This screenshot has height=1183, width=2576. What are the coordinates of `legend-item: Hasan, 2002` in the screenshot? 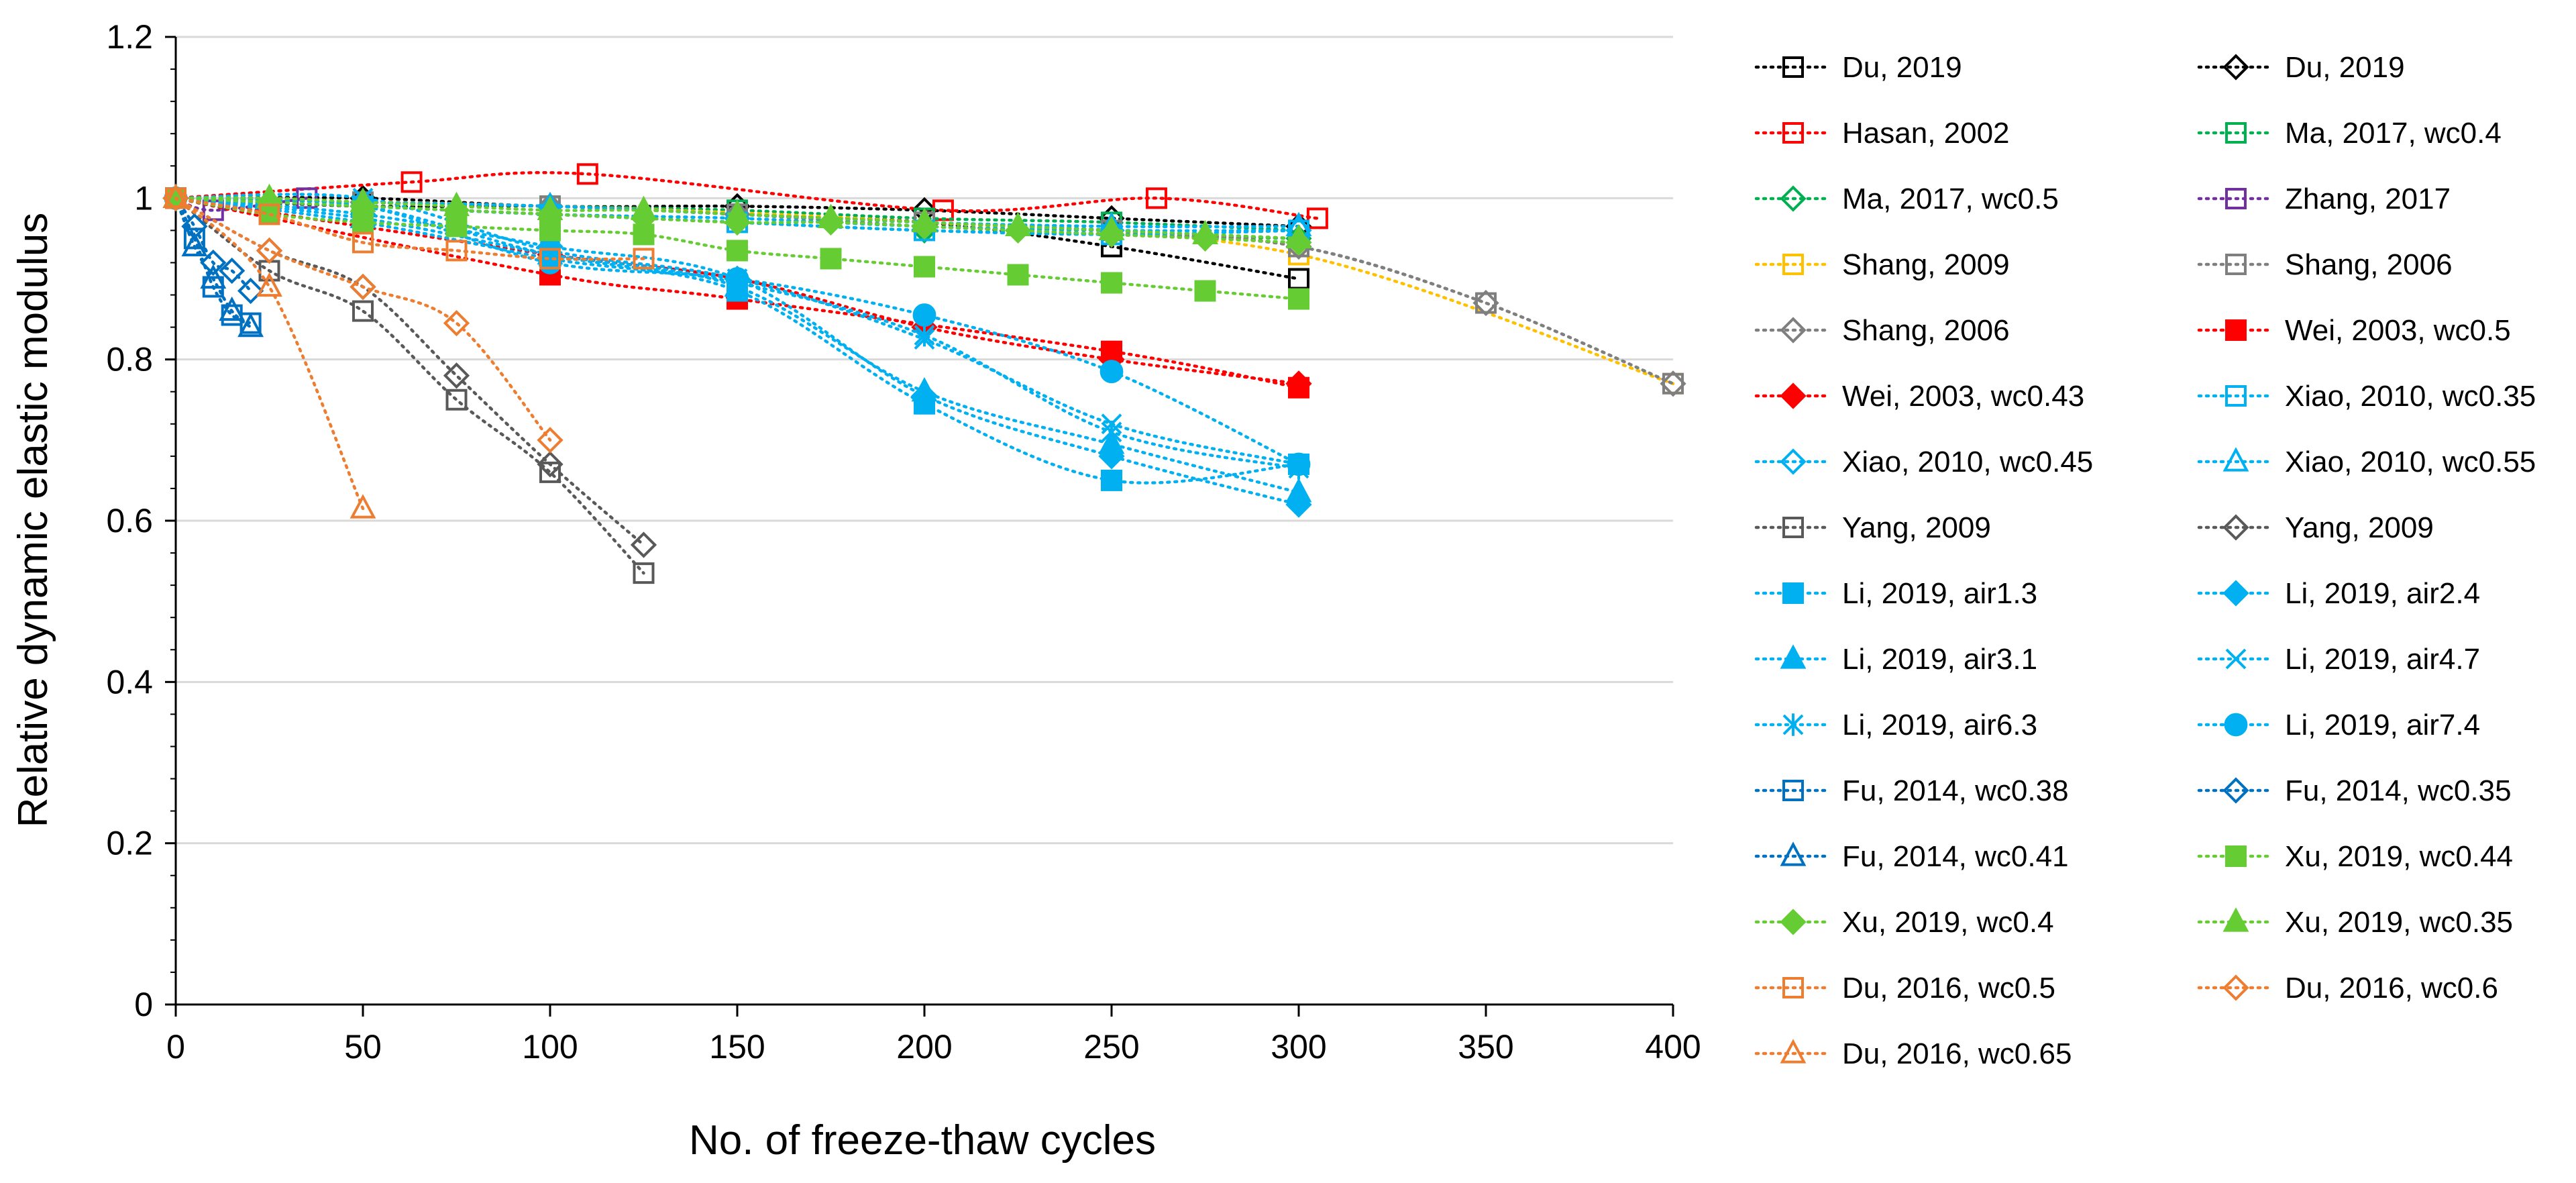 It's located at (1882, 133).